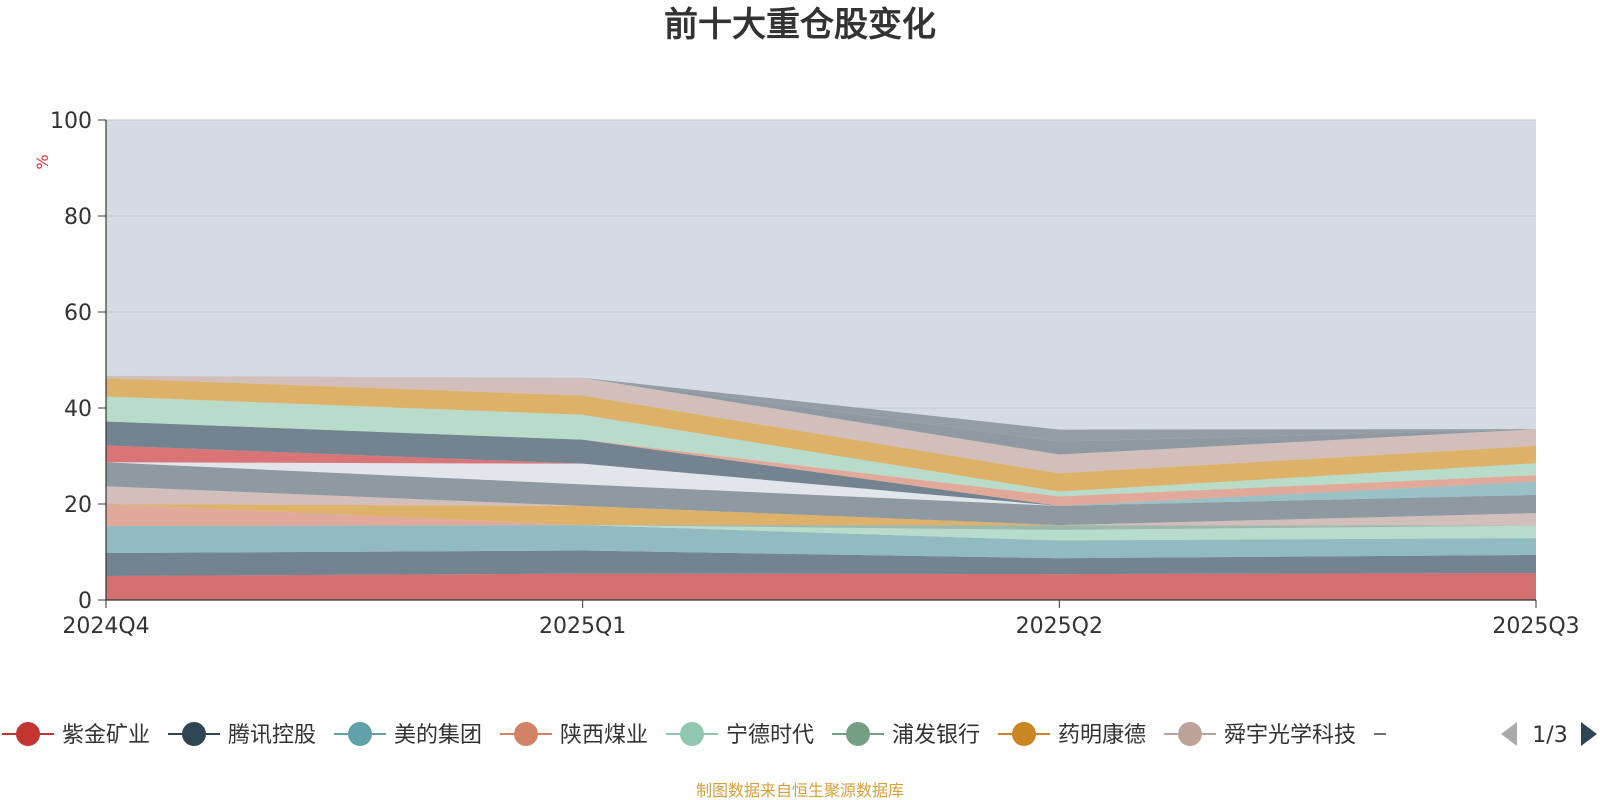  I want to click on data-source-note: 制图数据来自恒生聚源数据库, so click(800, 790).